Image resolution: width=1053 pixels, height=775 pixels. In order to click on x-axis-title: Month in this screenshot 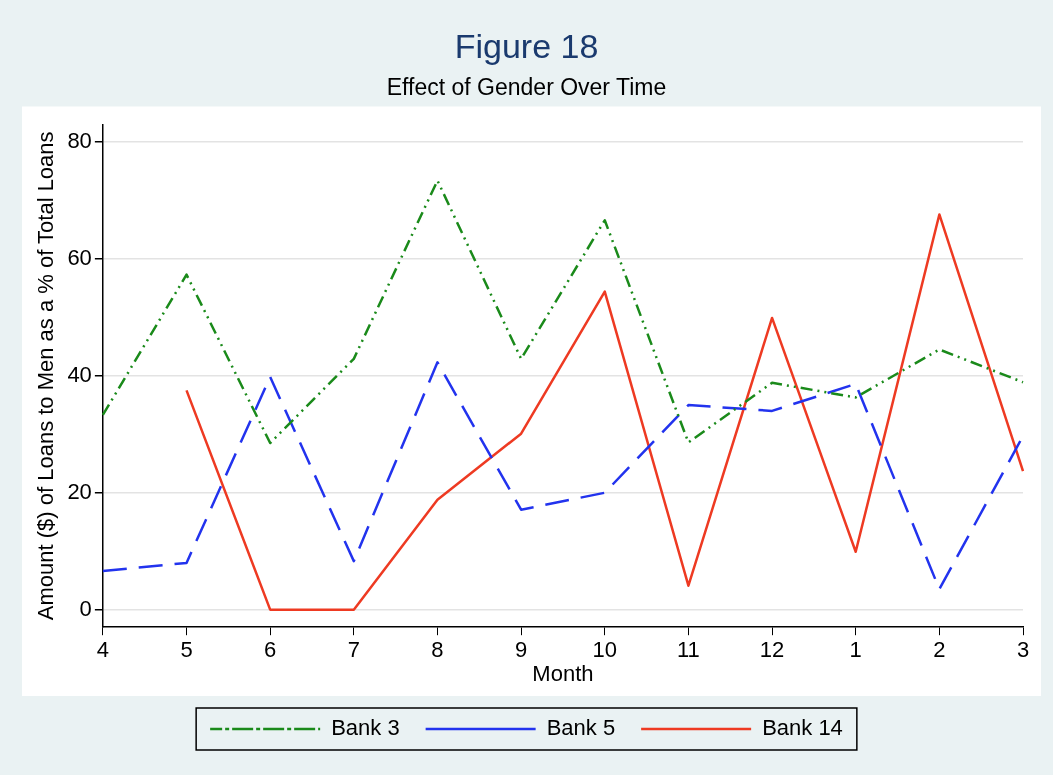, I will do `click(563, 673)`.